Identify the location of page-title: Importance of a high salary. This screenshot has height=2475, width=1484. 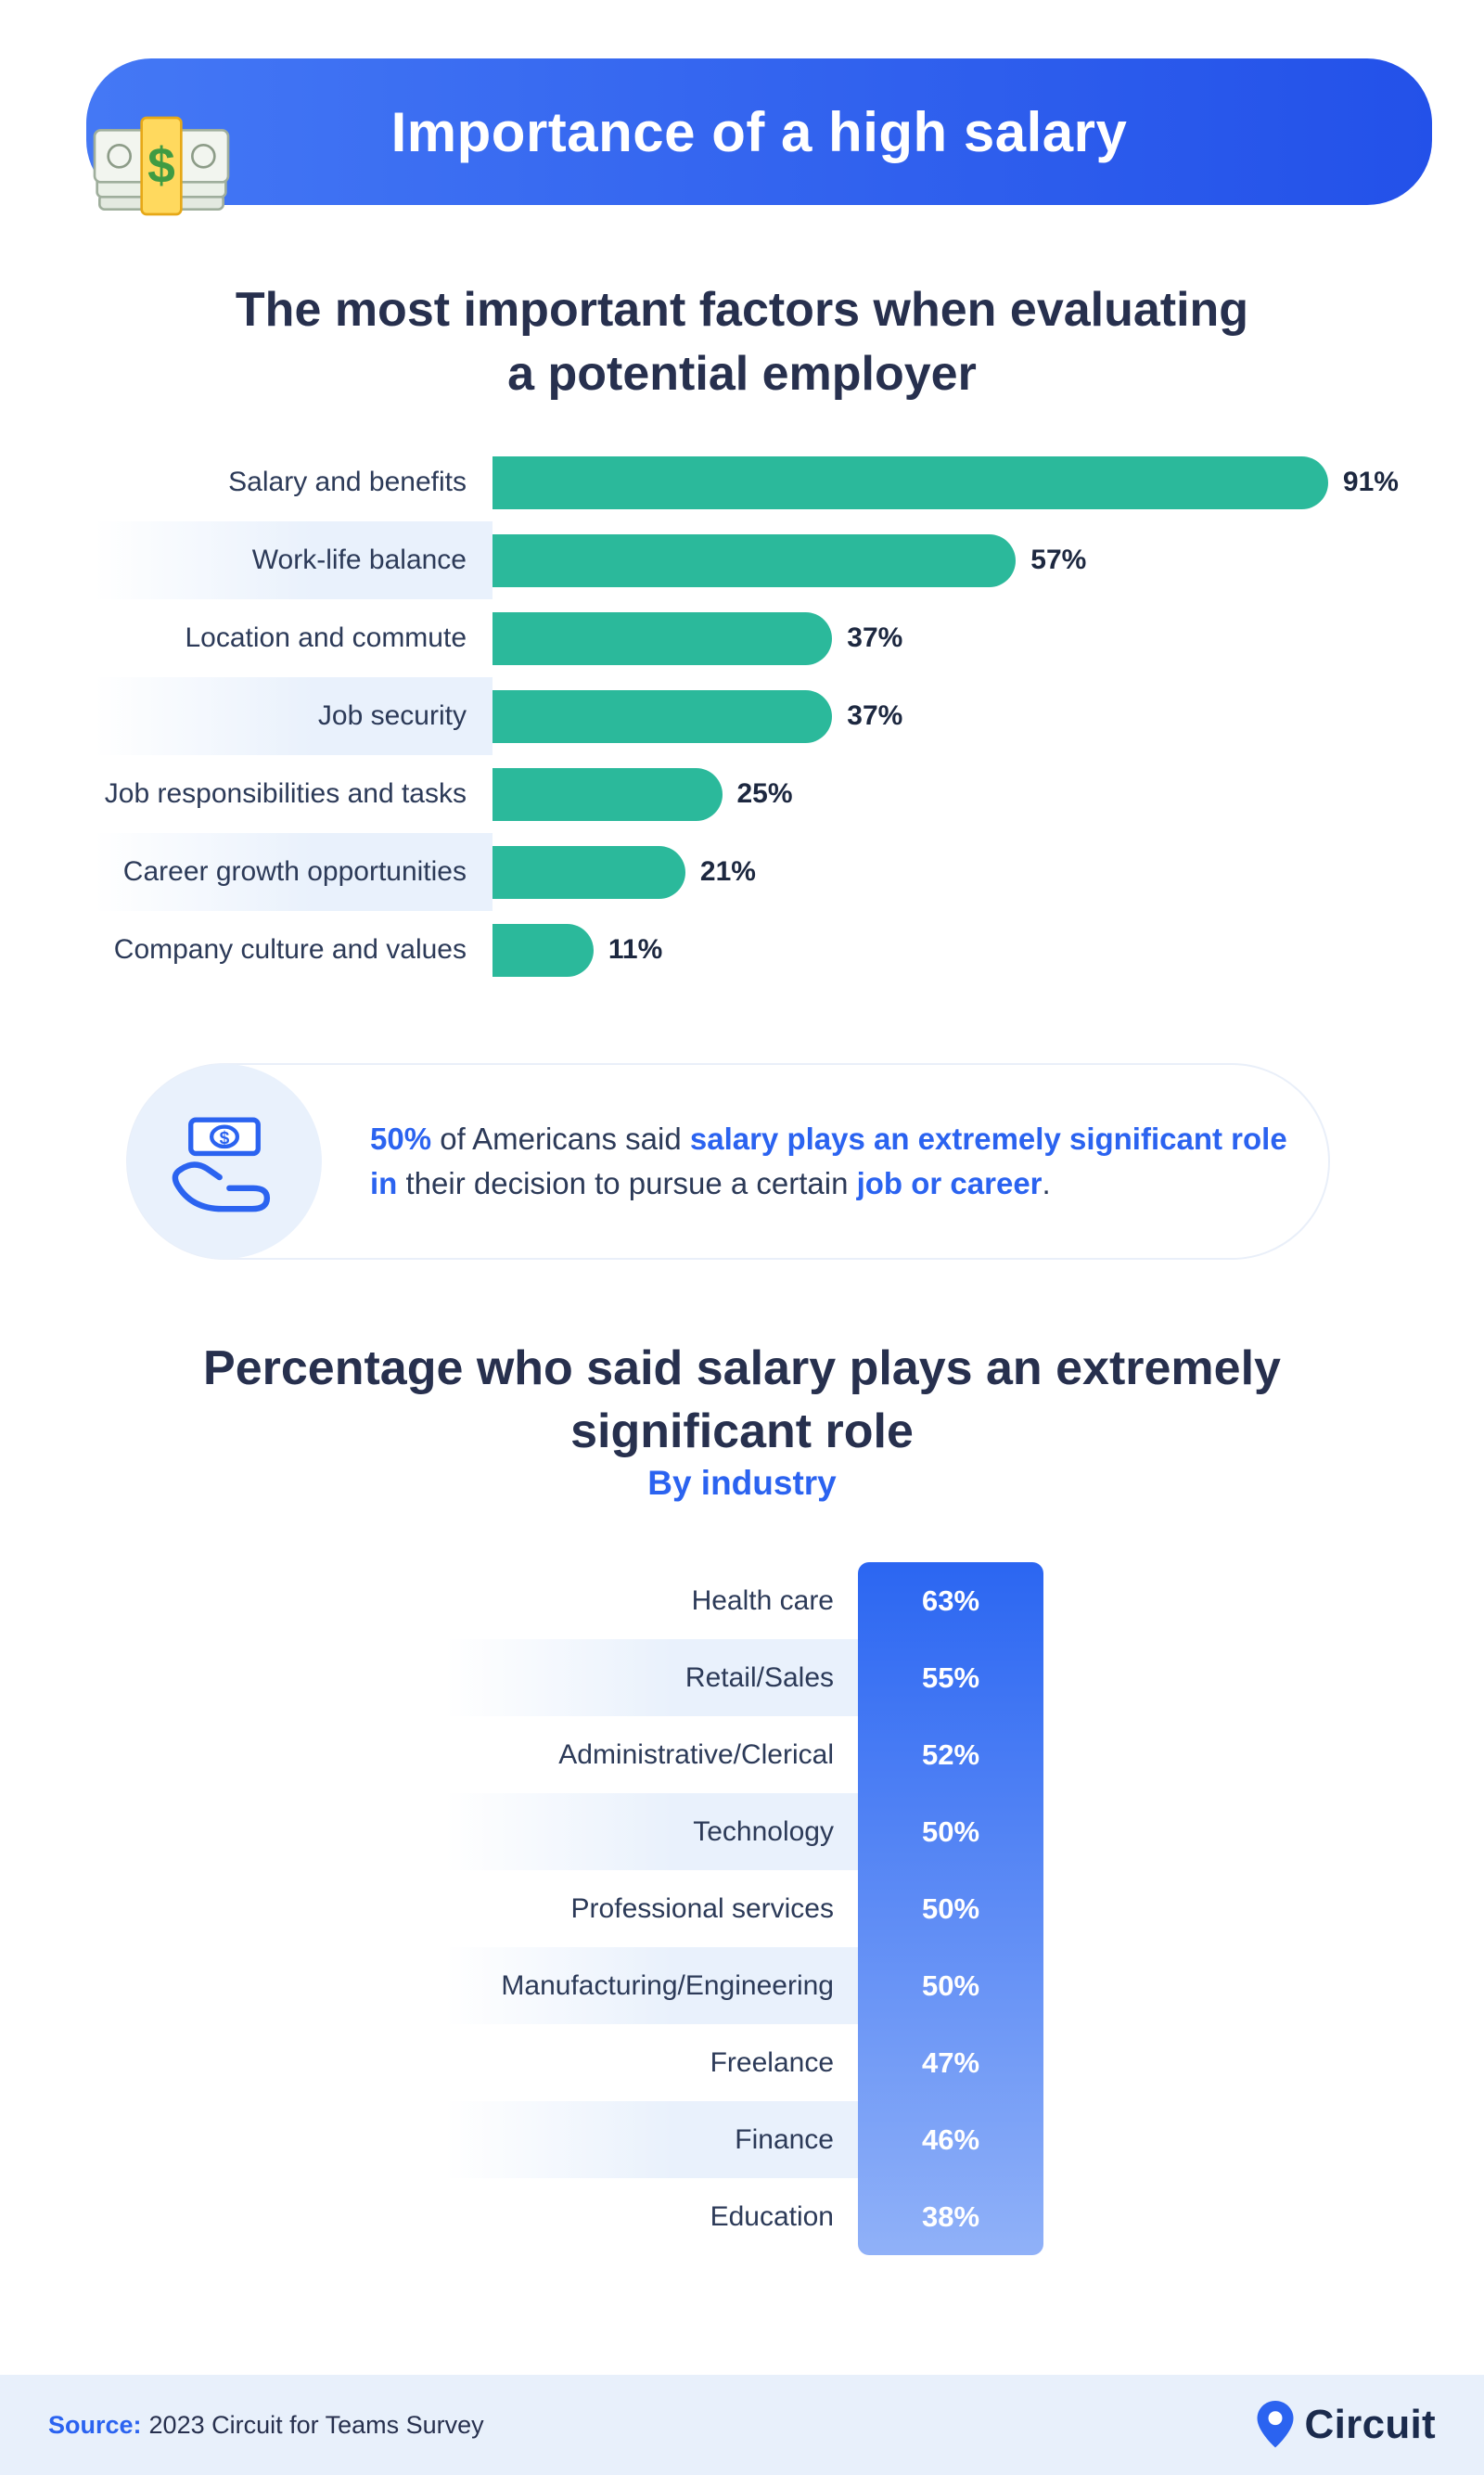
(759, 131).